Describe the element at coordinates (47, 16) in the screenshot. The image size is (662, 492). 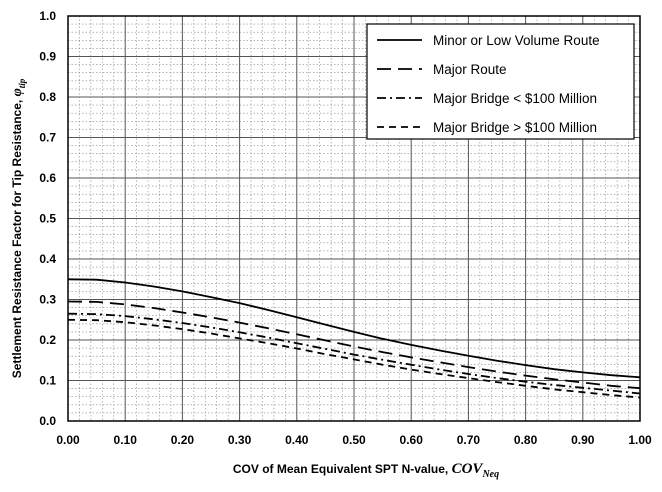
I see `y-tick-label: 1.0` at that location.